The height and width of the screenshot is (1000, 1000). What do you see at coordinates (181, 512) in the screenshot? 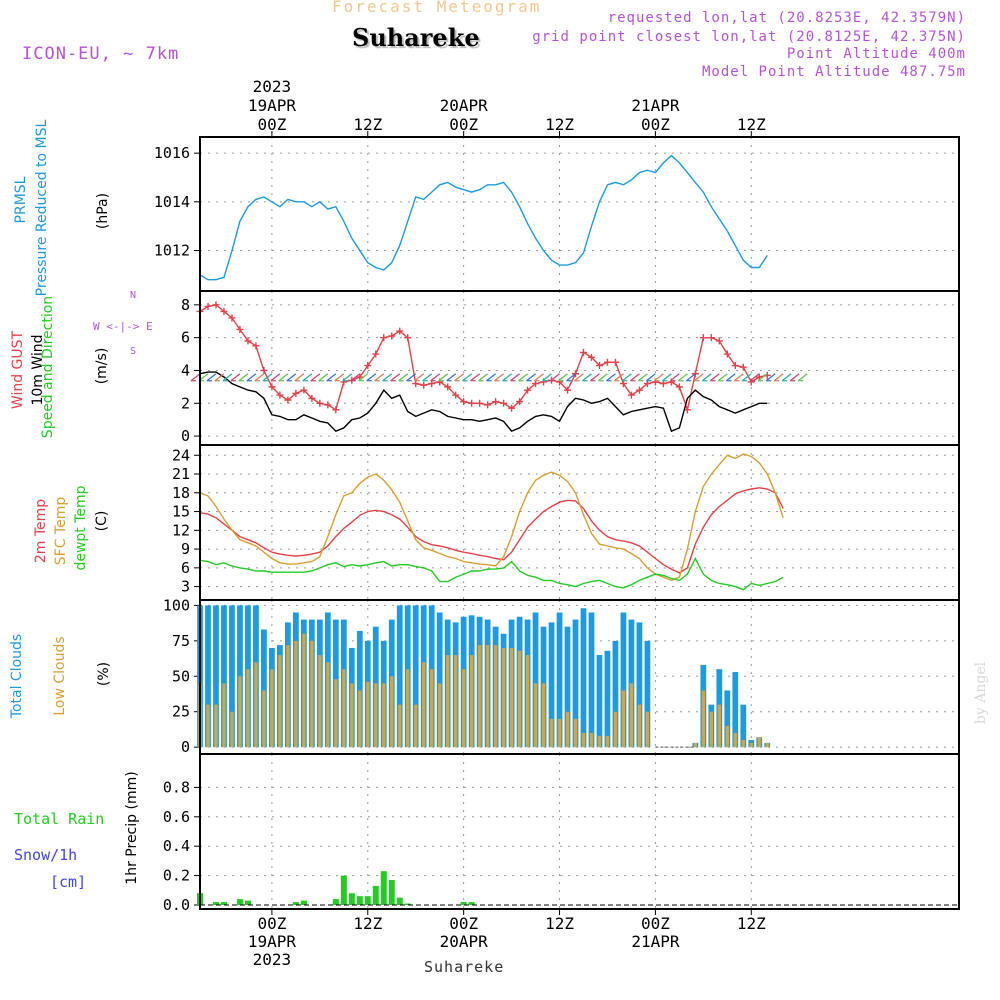
I see `y-tick-label: 15` at bounding box center [181, 512].